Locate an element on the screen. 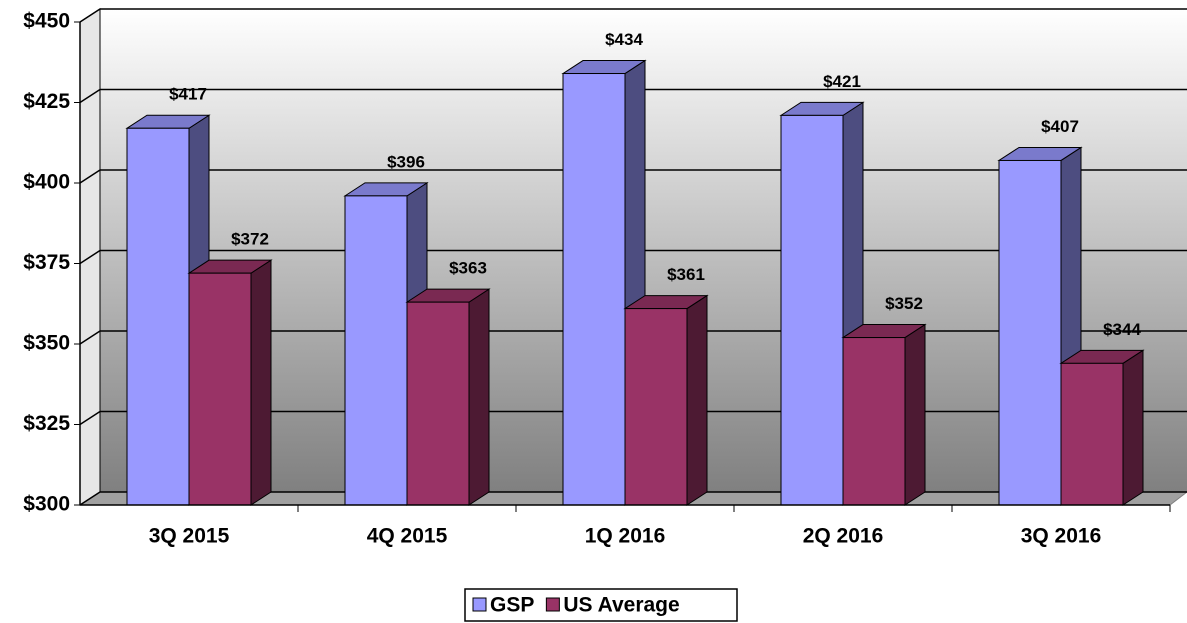 This screenshot has height=623, width=1187. y-tick-label: $425 is located at coordinates (46, 101).